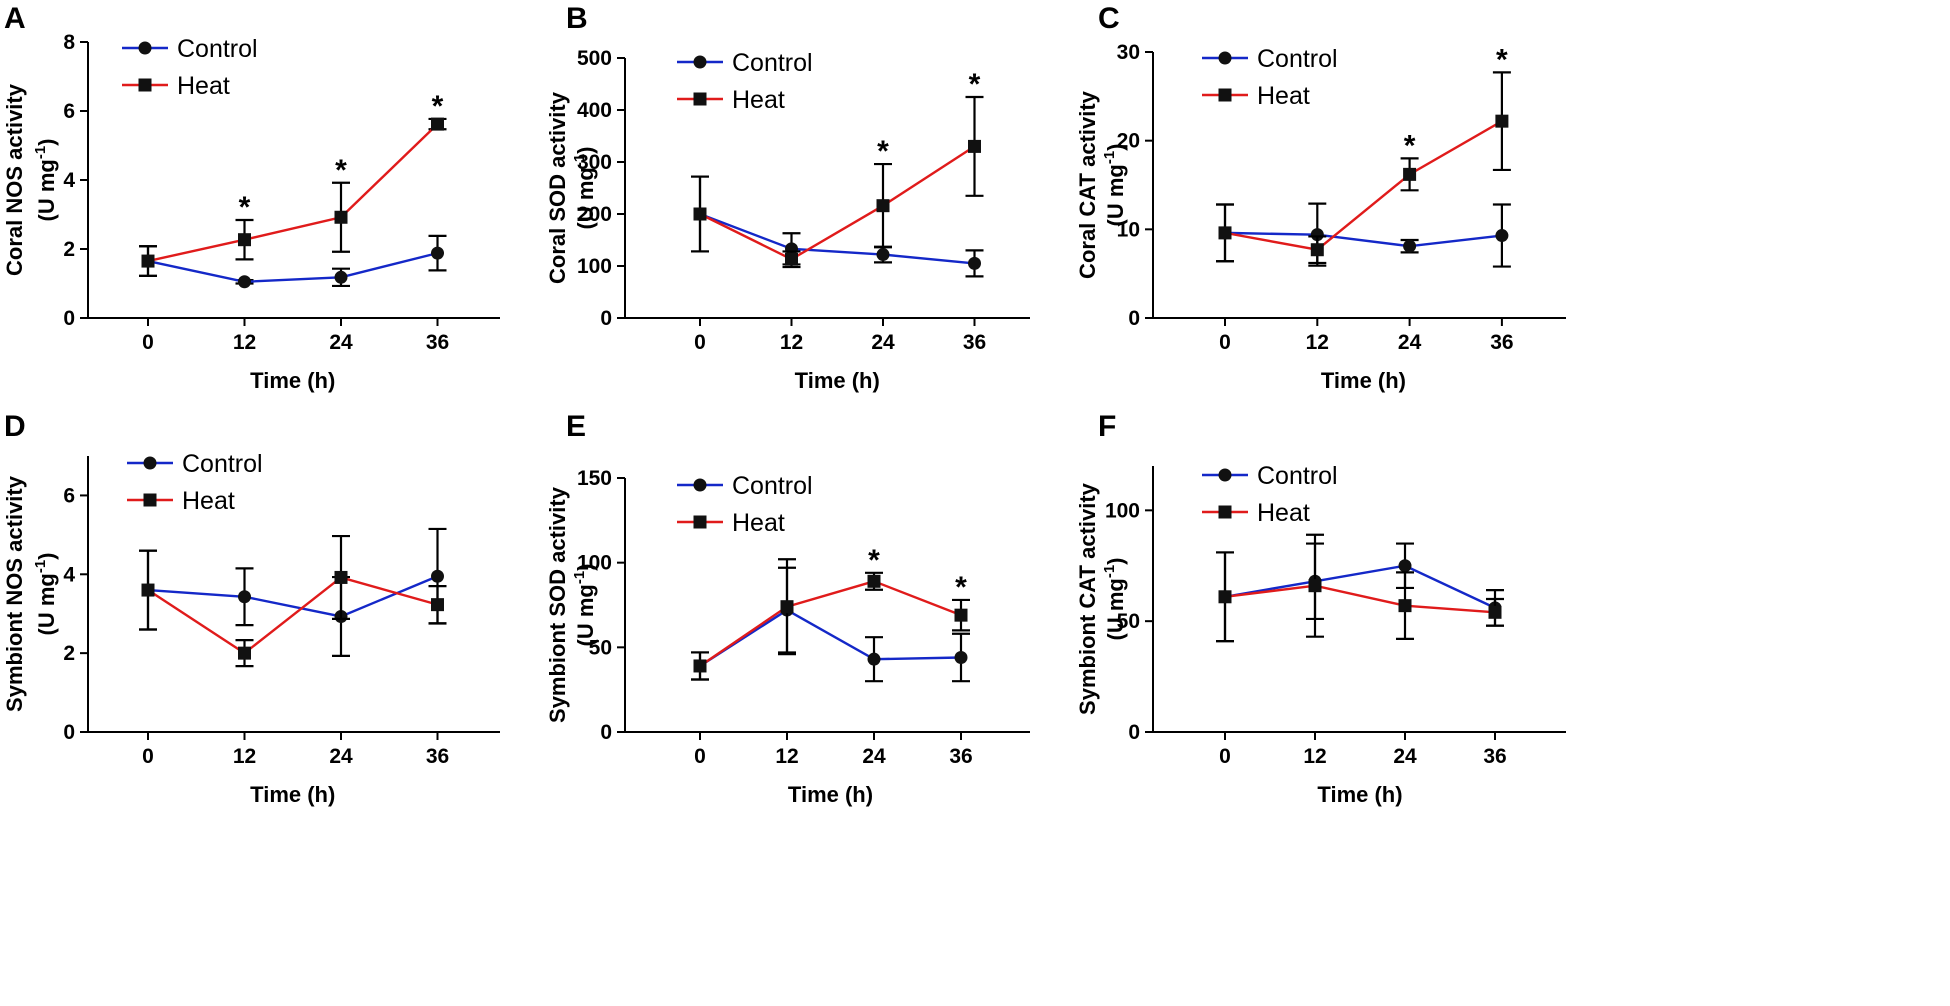 This screenshot has height=1006, width=1950. Describe the element at coordinates (557, 187) in the screenshot. I see `y-axis-title: Coral SOD activity` at that location.